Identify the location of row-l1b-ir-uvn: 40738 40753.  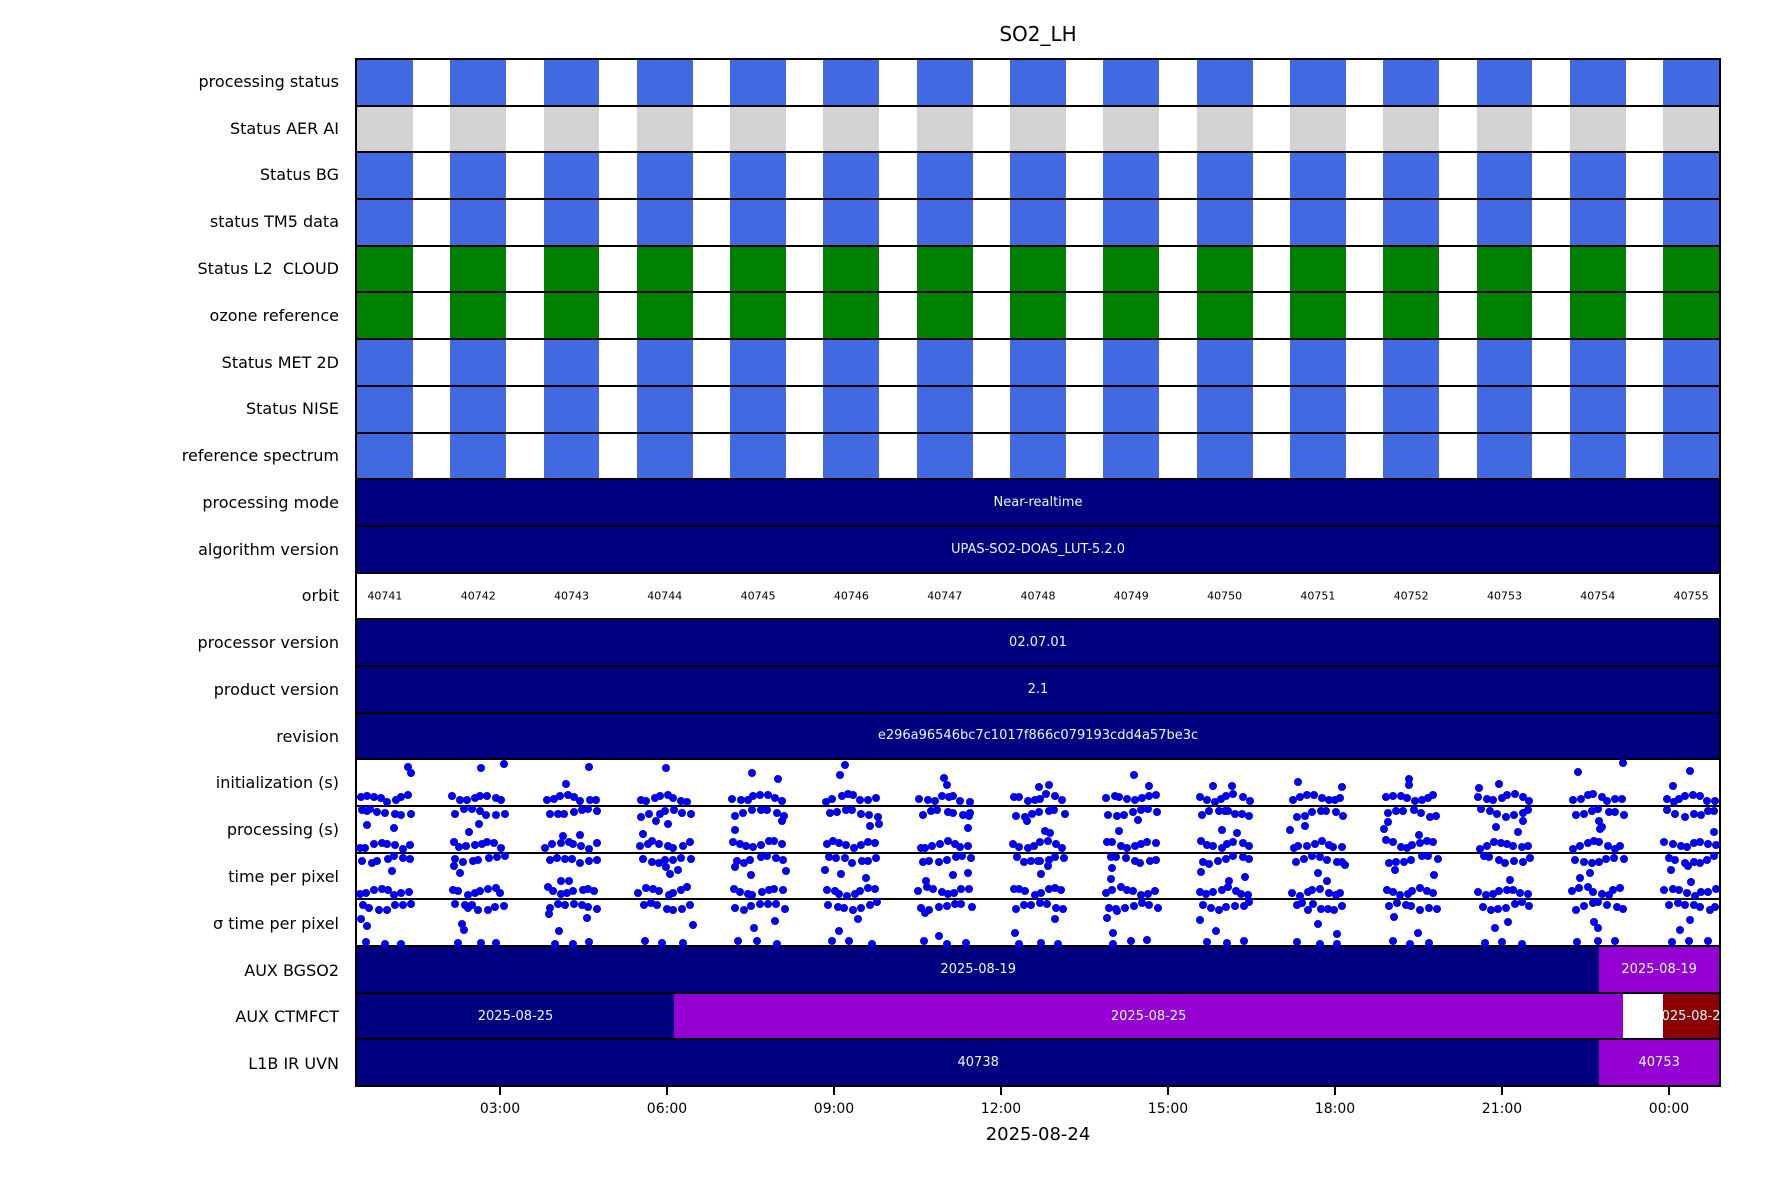
(1038, 1063).